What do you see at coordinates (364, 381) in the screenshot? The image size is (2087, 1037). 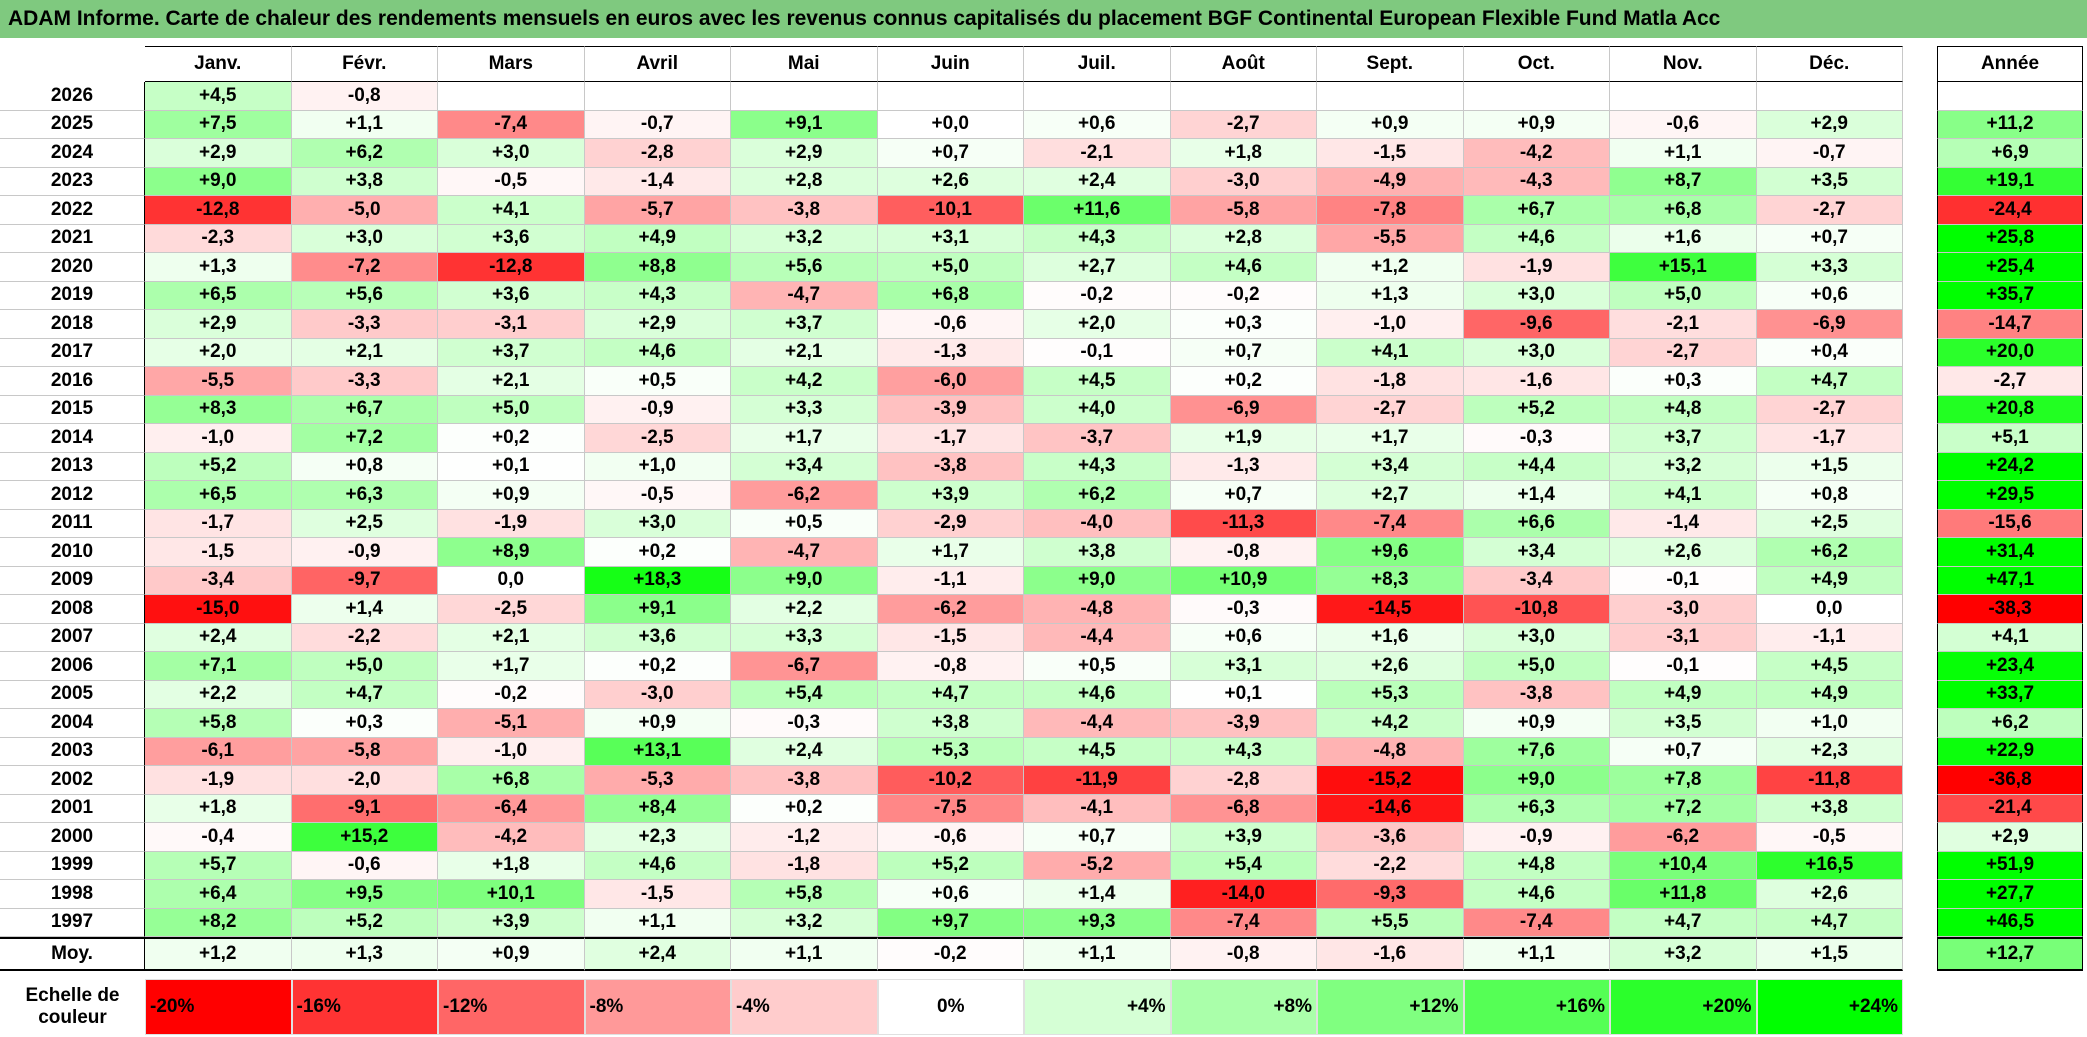 I see `heatmap-cell: -3,3` at bounding box center [364, 381].